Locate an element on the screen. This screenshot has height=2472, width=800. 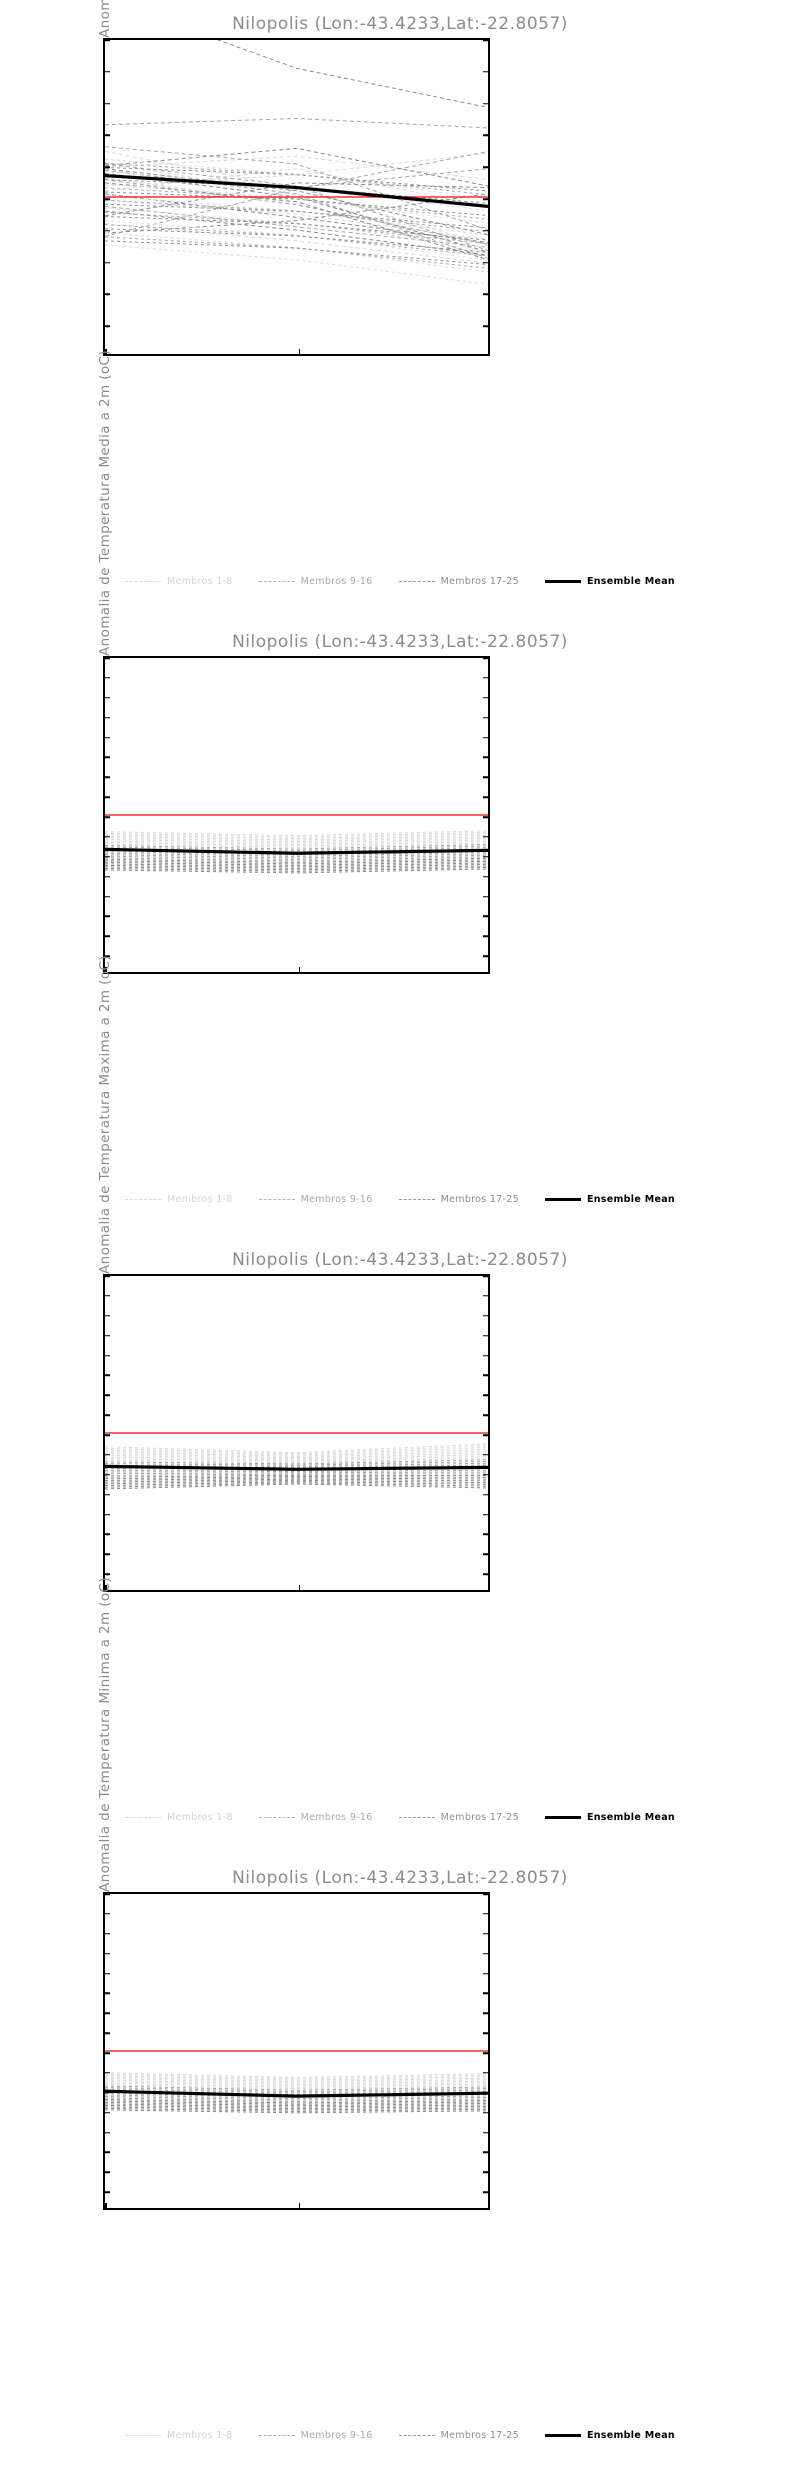
legend-label: Membros 17-25 is located at coordinates (479, 1817).